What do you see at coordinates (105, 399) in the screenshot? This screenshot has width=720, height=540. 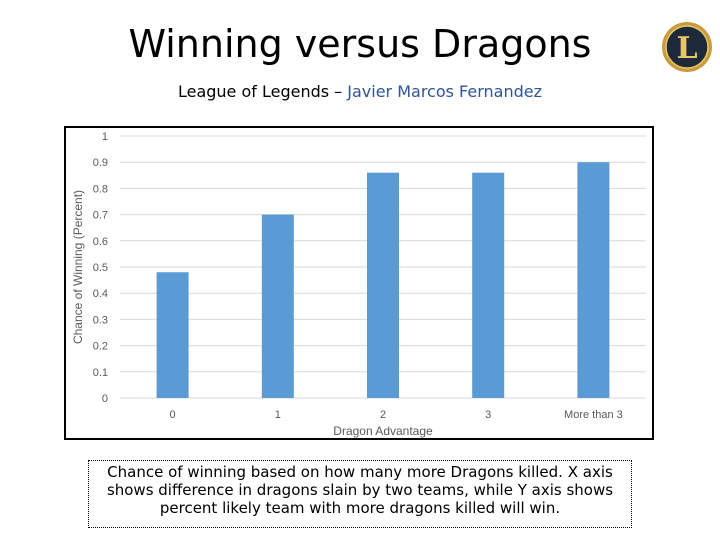 I see `y-tick-label: 0` at bounding box center [105, 399].